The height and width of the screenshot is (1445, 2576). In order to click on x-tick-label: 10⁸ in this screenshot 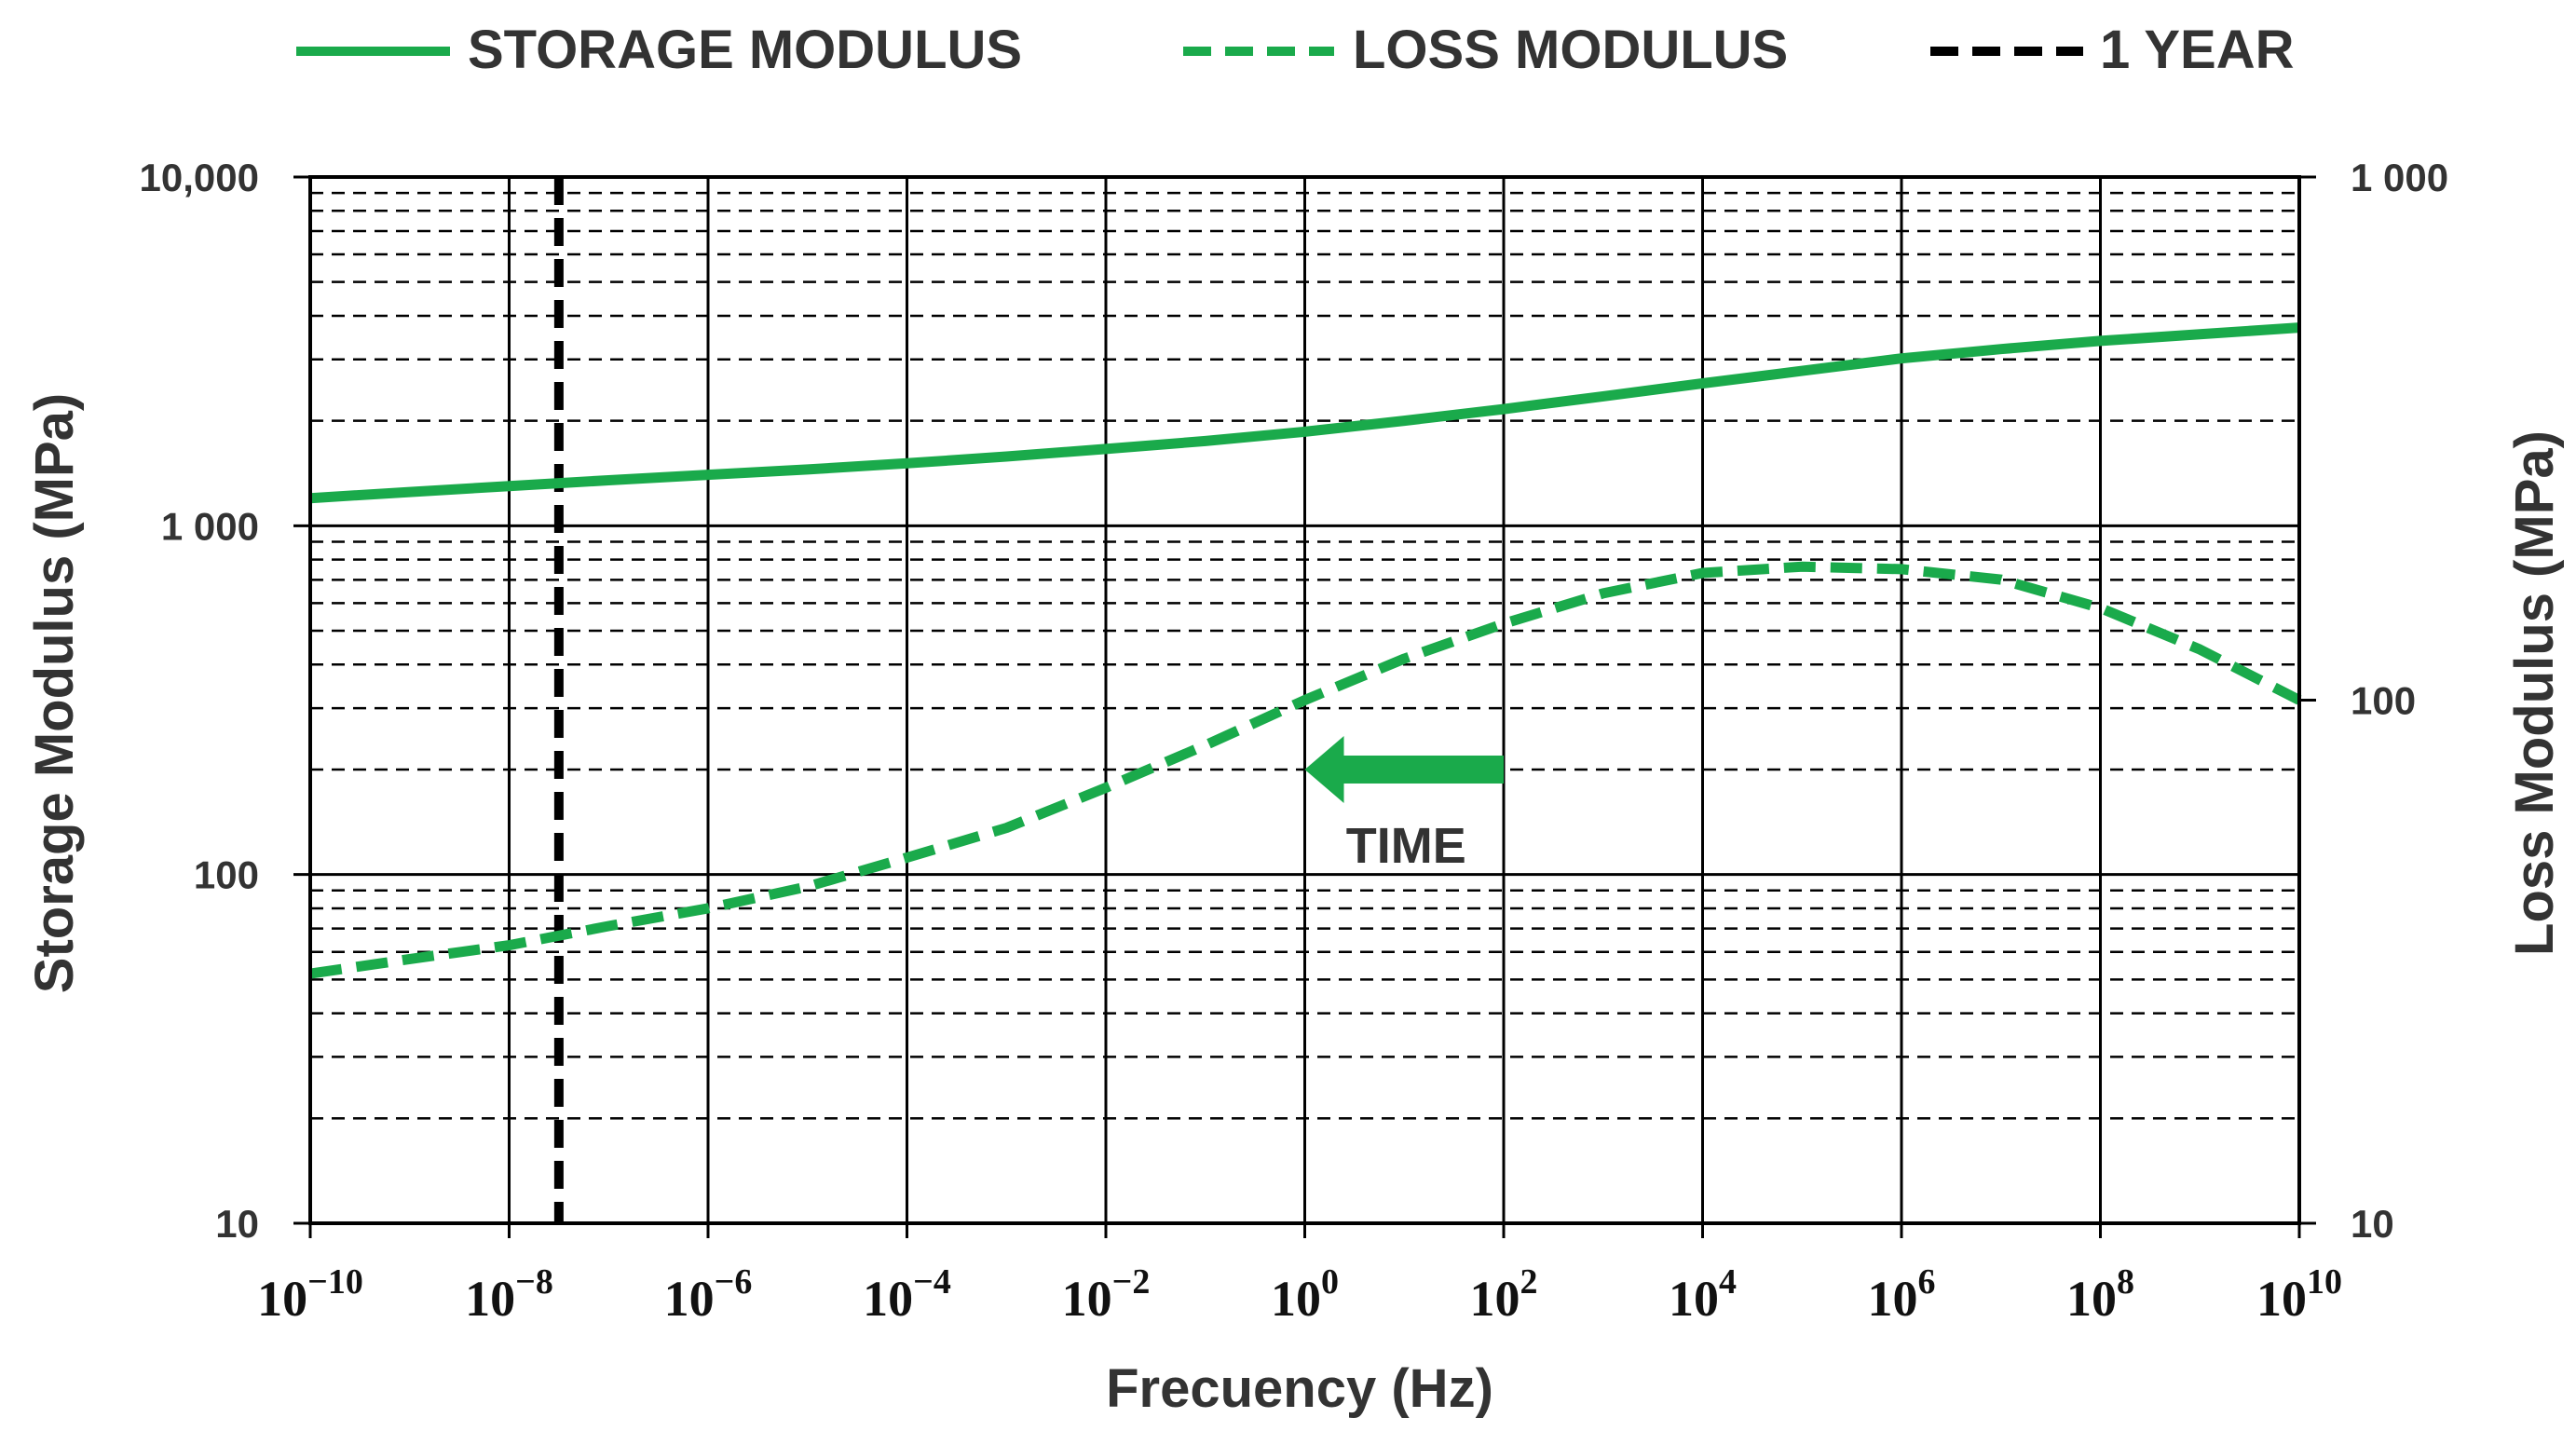, I will do `click(2100, 1294)`.